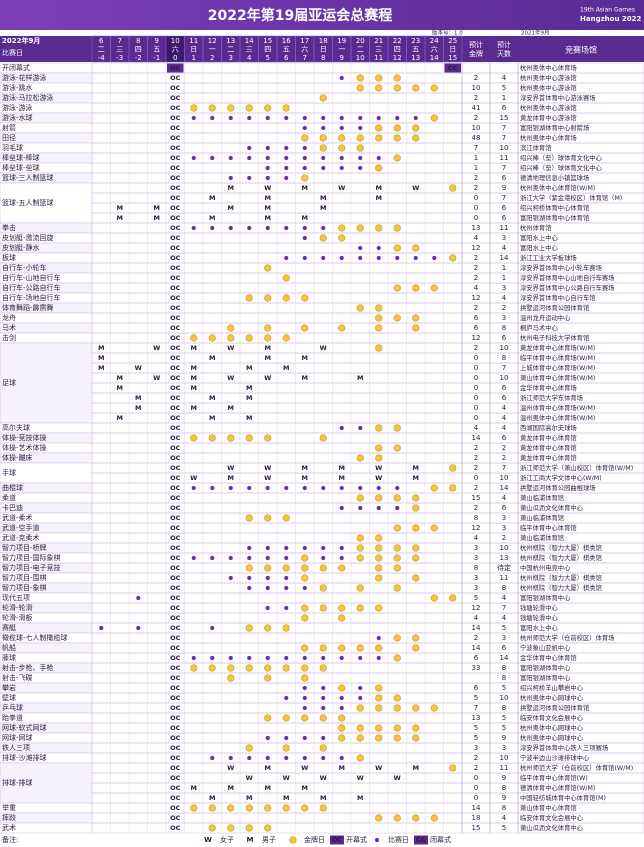 The width and height of the screenshot is (644, 847). Describe the element at coordinates (268, 58) in the screenshot. I see `day-number: 5` at that location.